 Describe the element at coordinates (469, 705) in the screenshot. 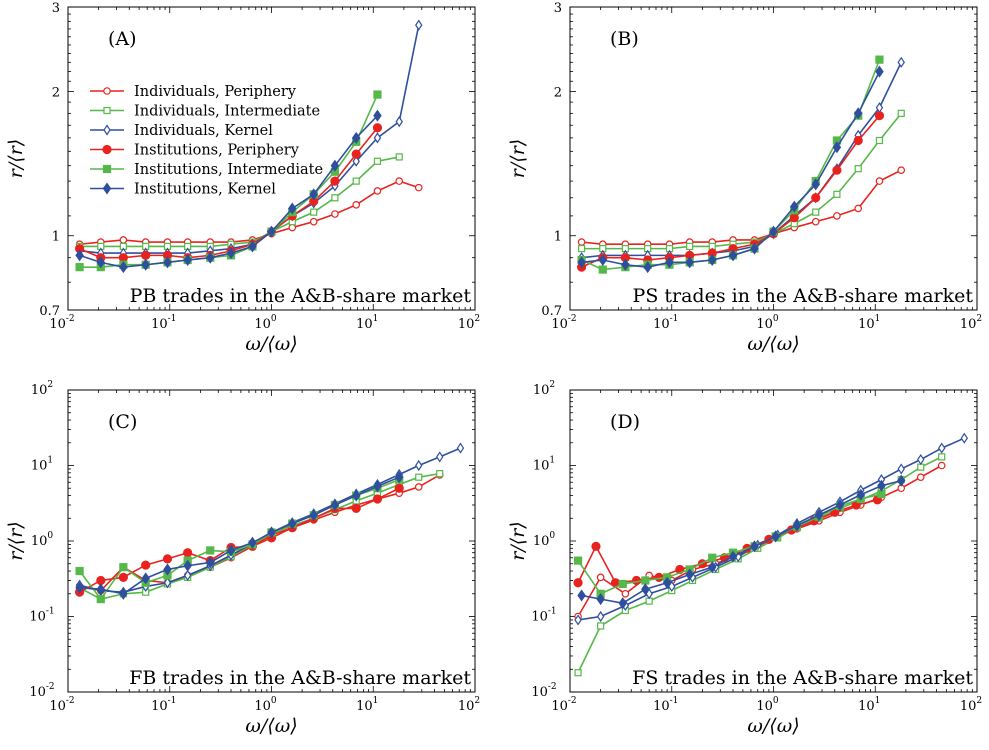

I see `x-tick-label: 10²` at that location.